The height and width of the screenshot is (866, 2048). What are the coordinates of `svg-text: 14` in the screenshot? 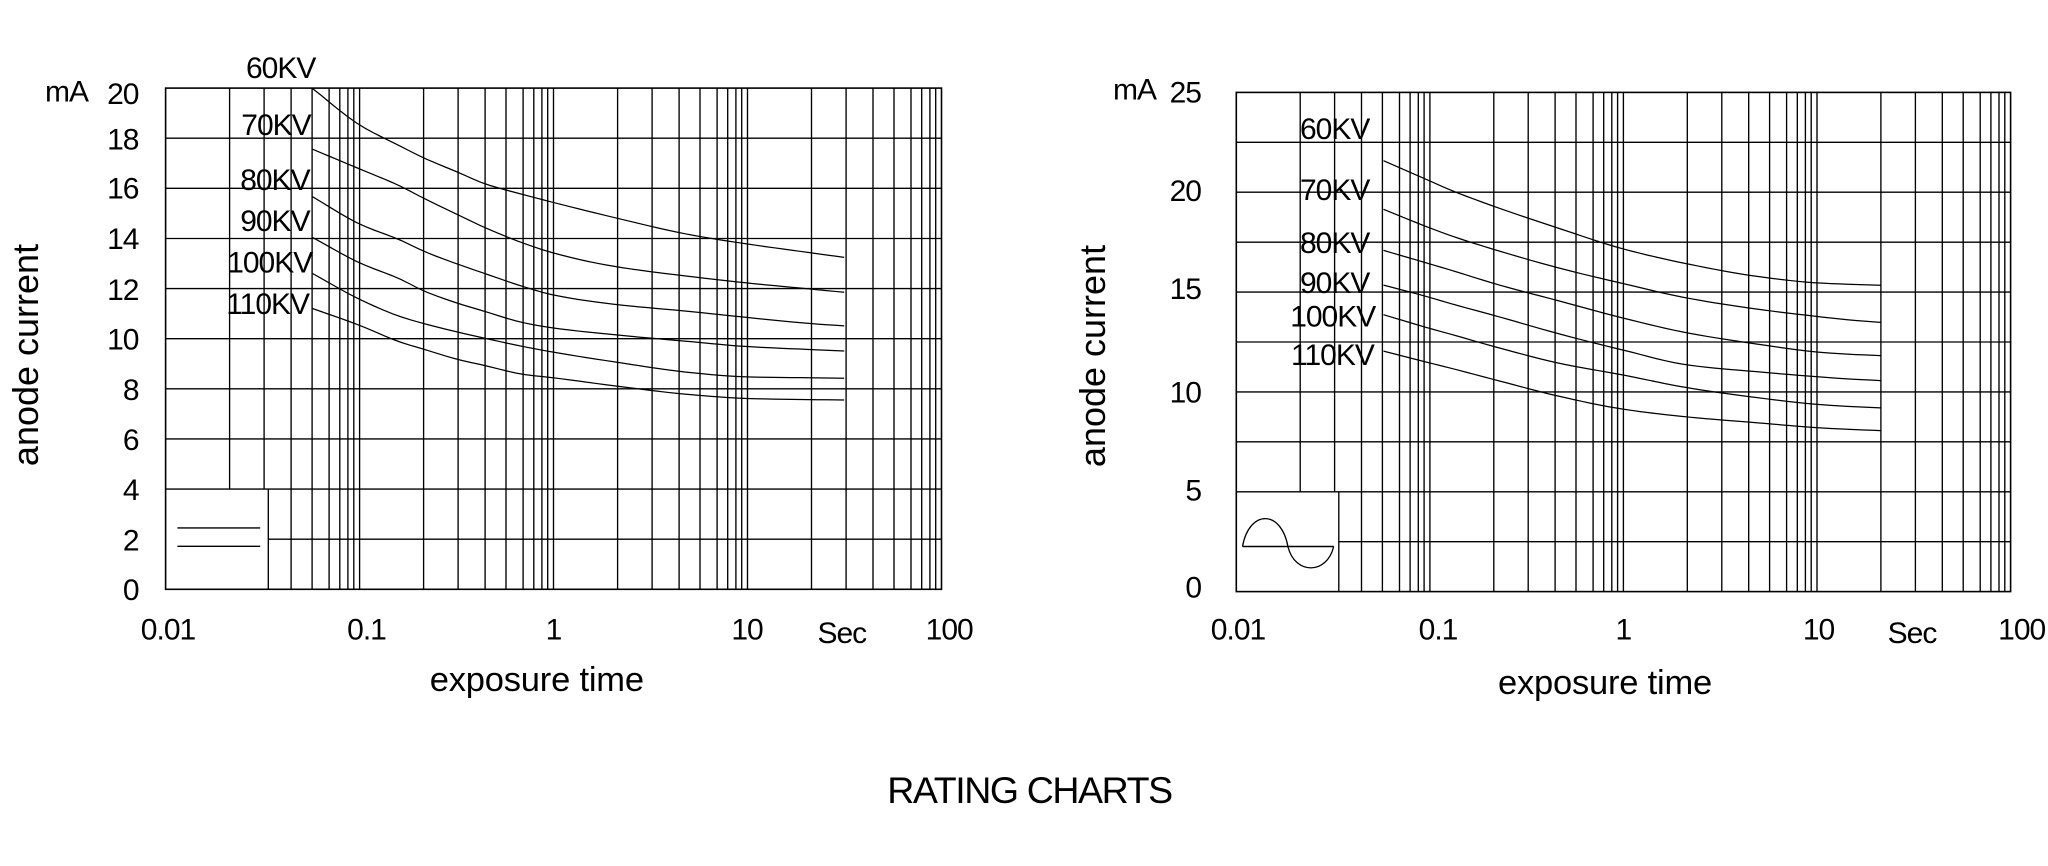 It's located at (123, 239).